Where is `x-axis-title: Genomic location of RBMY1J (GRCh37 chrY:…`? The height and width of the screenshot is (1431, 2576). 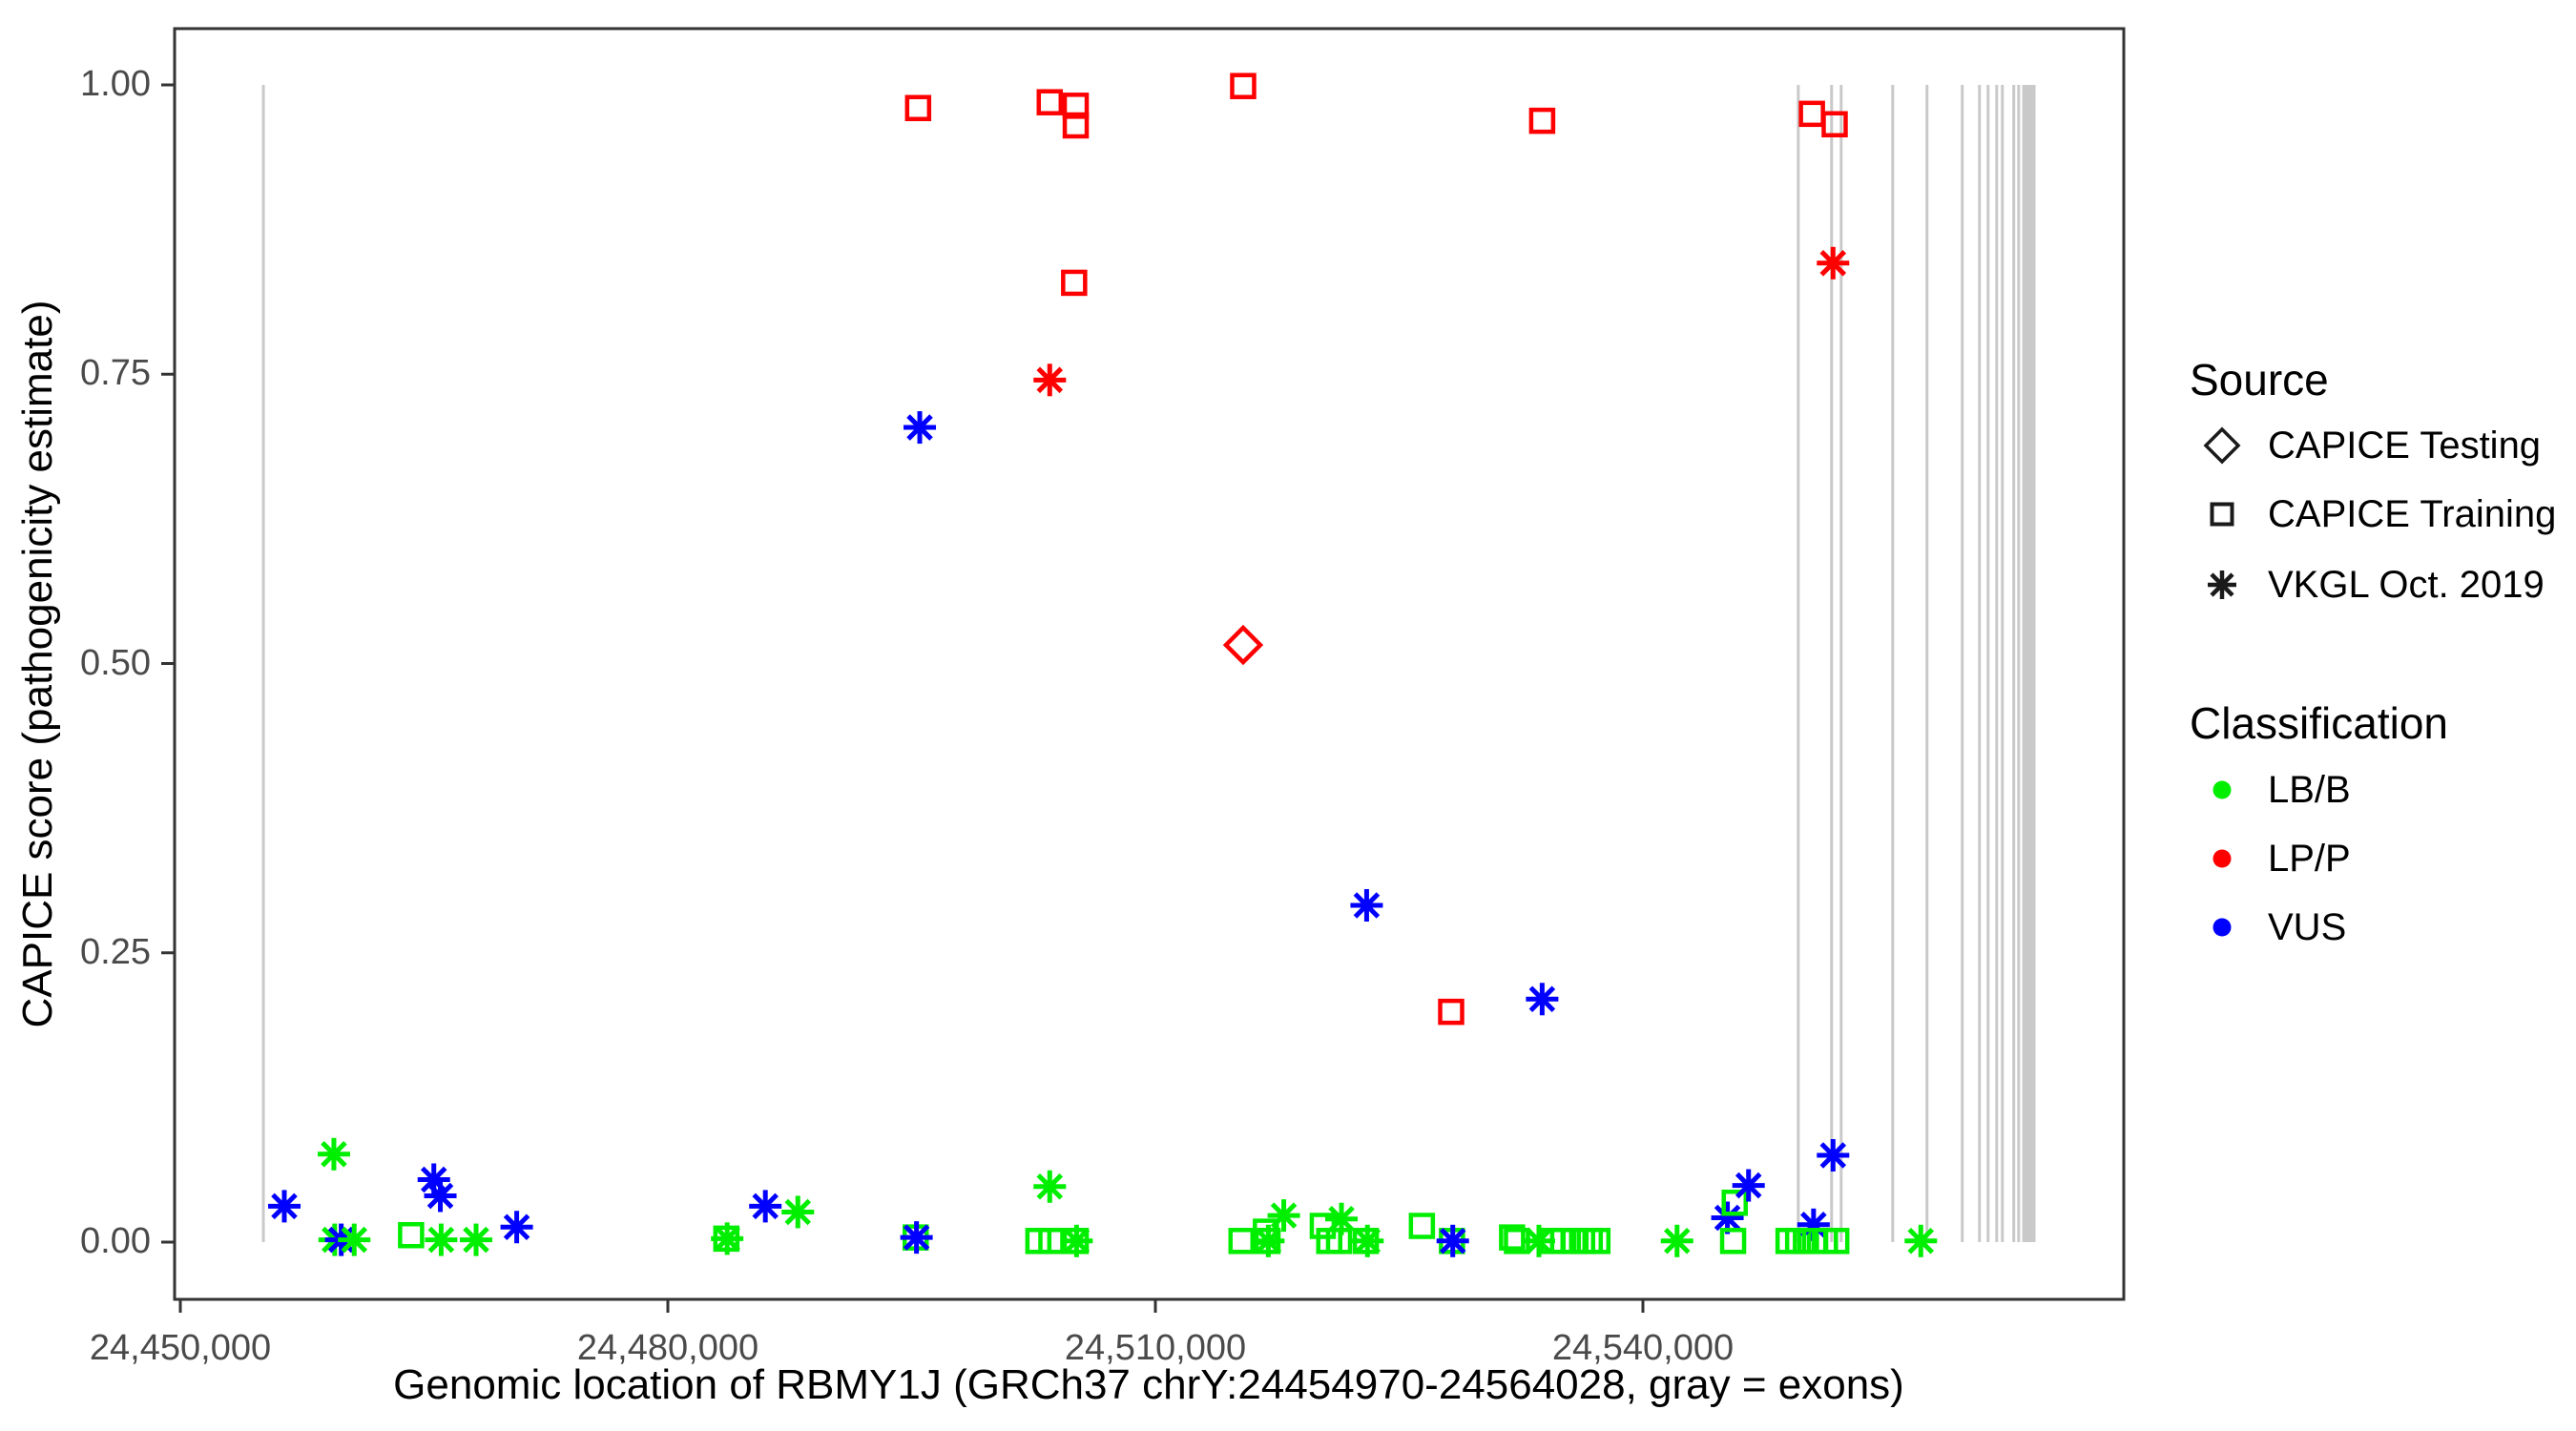 x-axis-title: Genomic location of RBMY1J (GRCh37 chrY:… is located at coordinates (1148, 1384).